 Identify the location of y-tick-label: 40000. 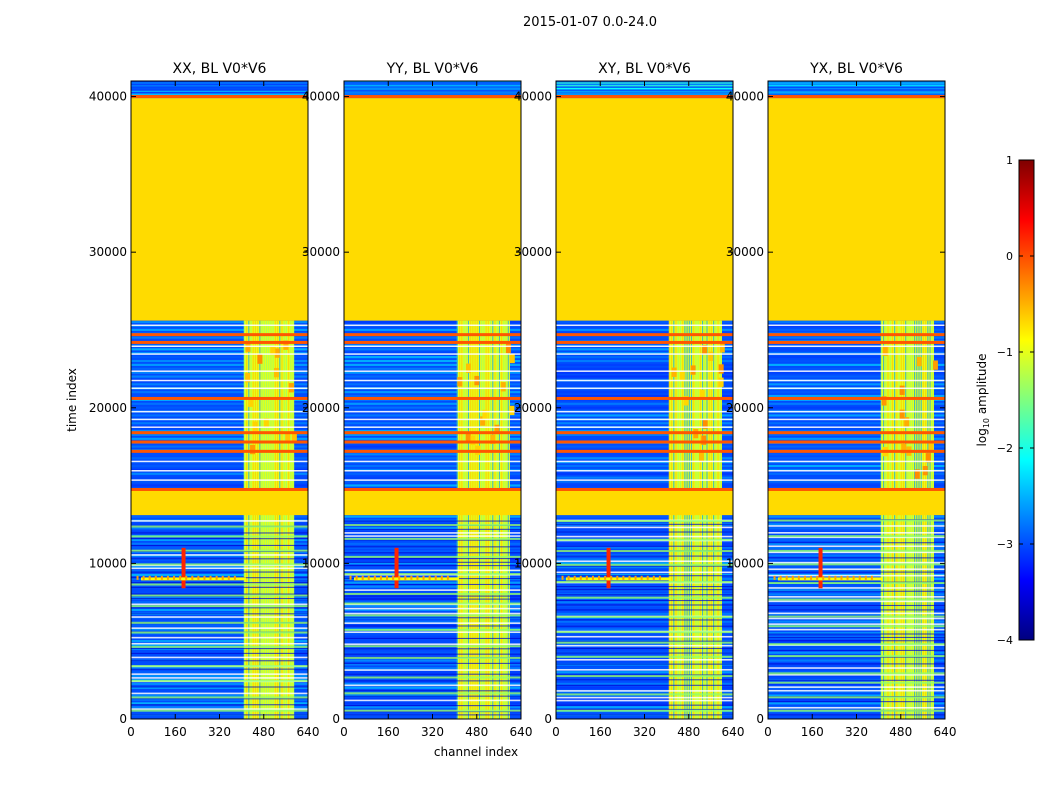
(745, 97).